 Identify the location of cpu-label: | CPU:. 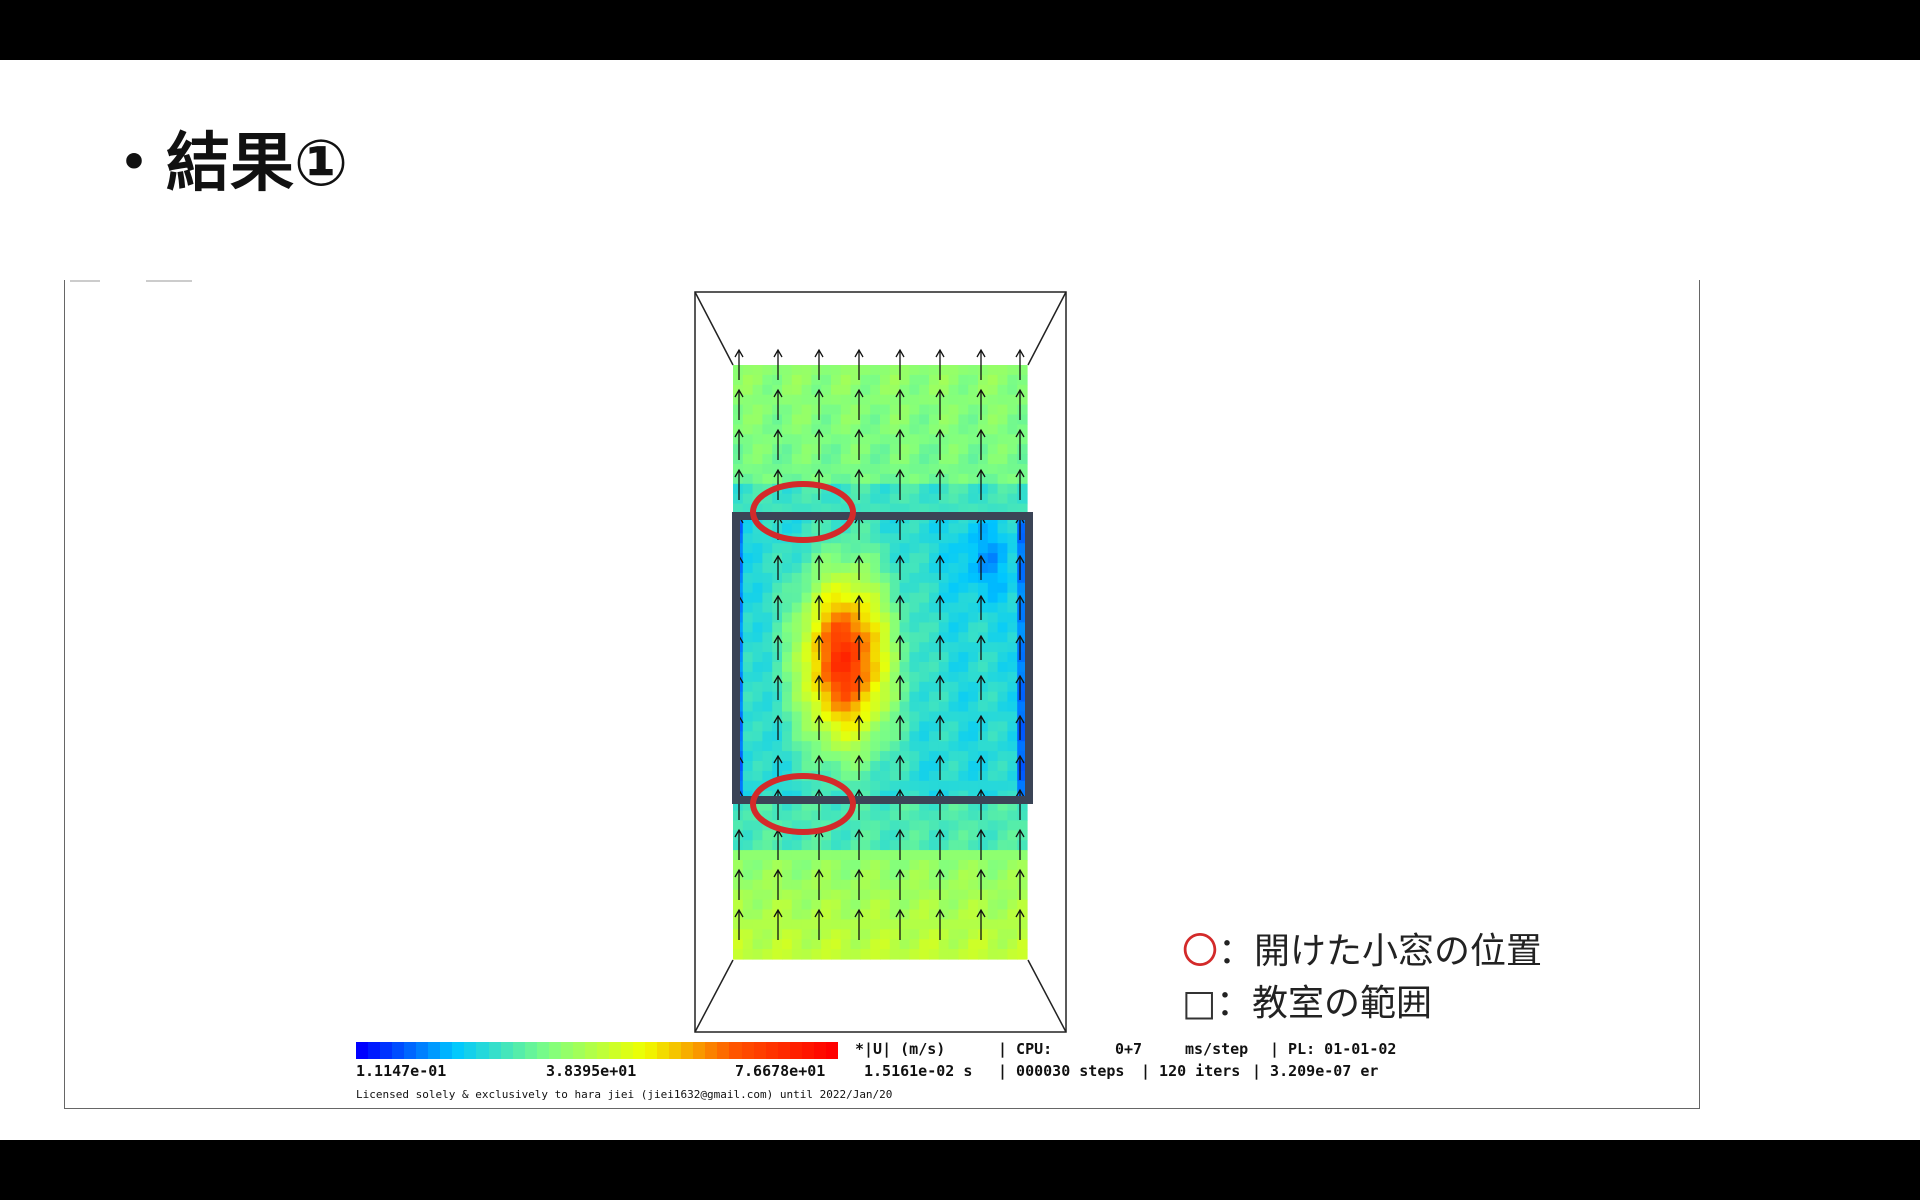
(1025, 1049).